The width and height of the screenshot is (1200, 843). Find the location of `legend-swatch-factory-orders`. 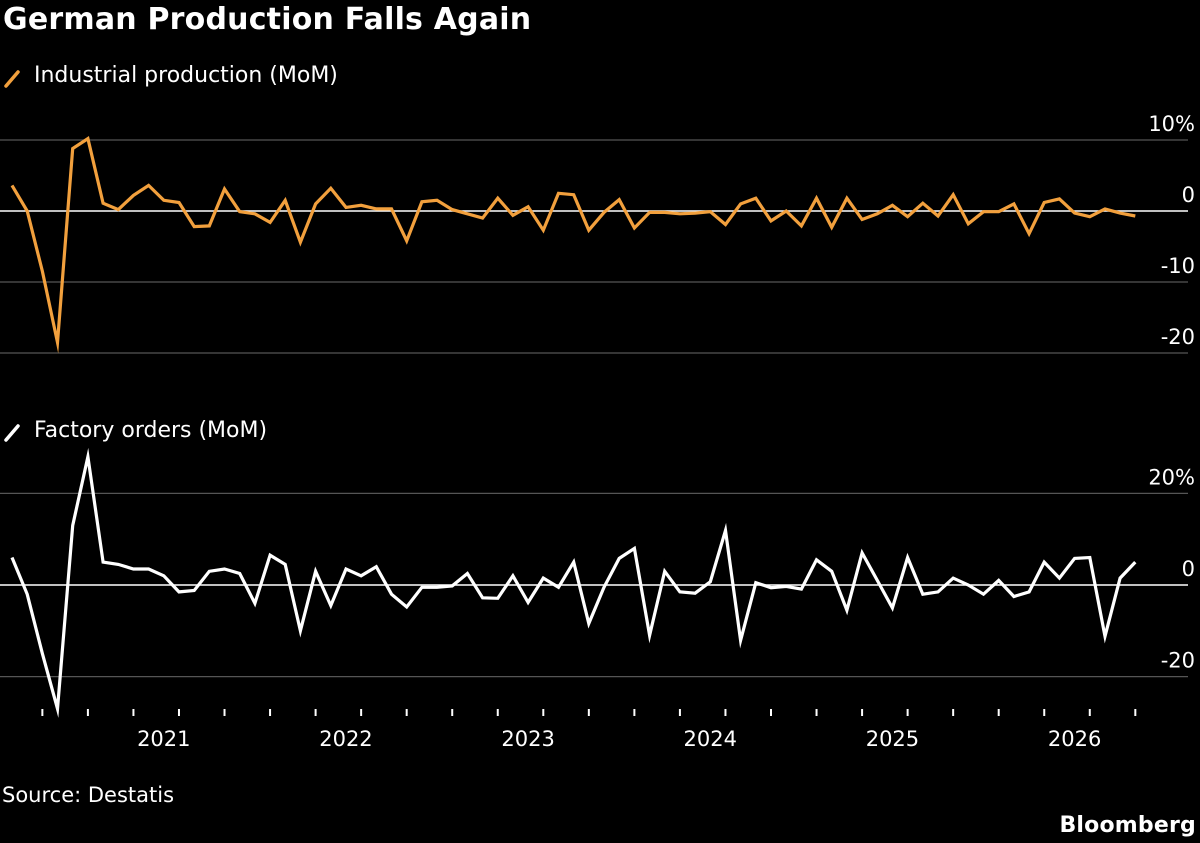

legend-swatch-factory-orders is located at coordinates (12, 433).